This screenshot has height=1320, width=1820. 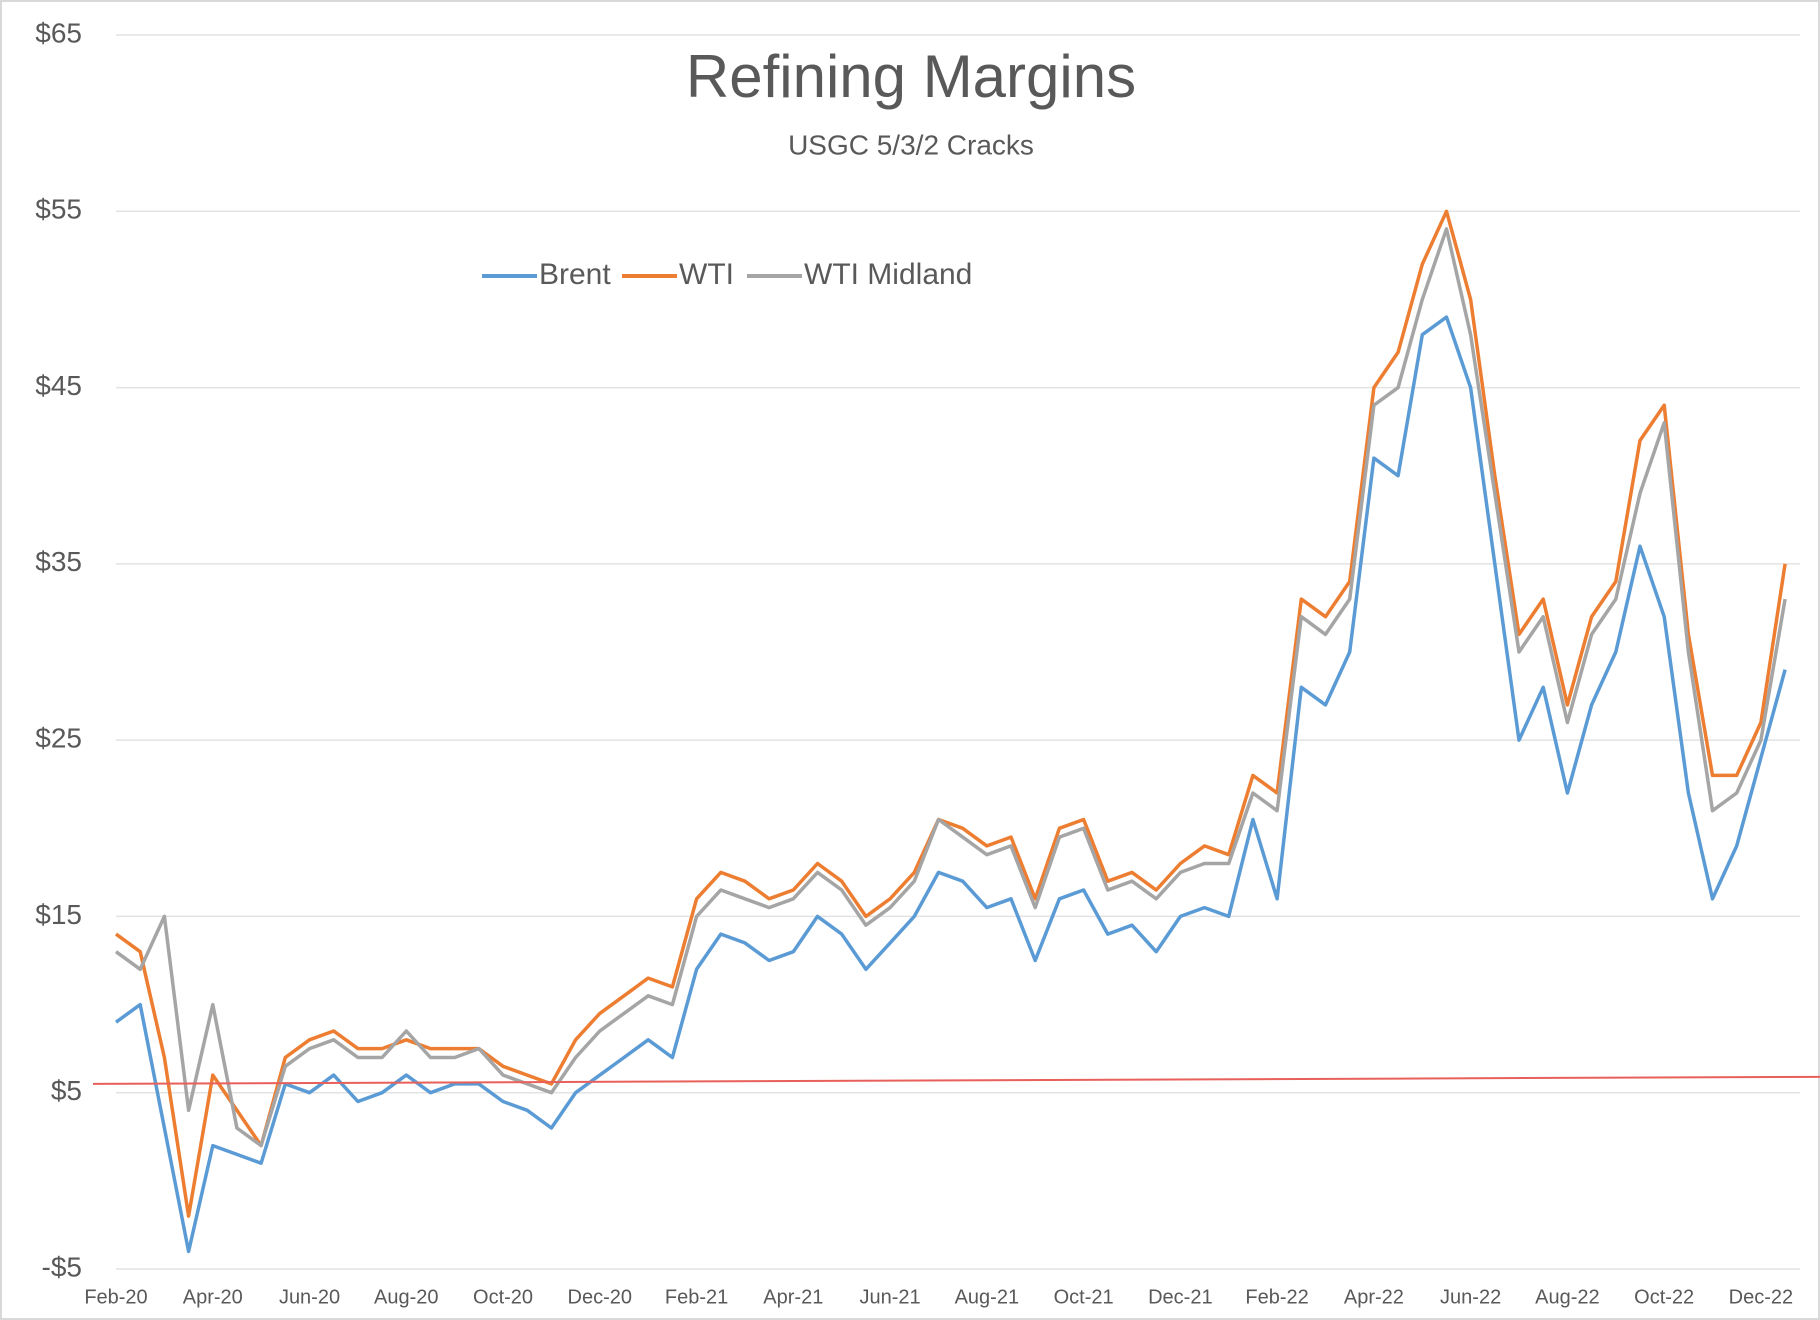 What do you see at coordinates (406, 1297) in the screenshot?
I see `x-tick-label: Aug-20` at bounding box center [406, 1297].